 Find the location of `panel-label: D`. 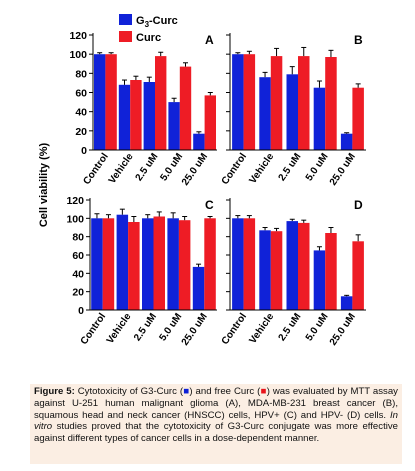

panel-label: D is located at coordinates (358, 205).